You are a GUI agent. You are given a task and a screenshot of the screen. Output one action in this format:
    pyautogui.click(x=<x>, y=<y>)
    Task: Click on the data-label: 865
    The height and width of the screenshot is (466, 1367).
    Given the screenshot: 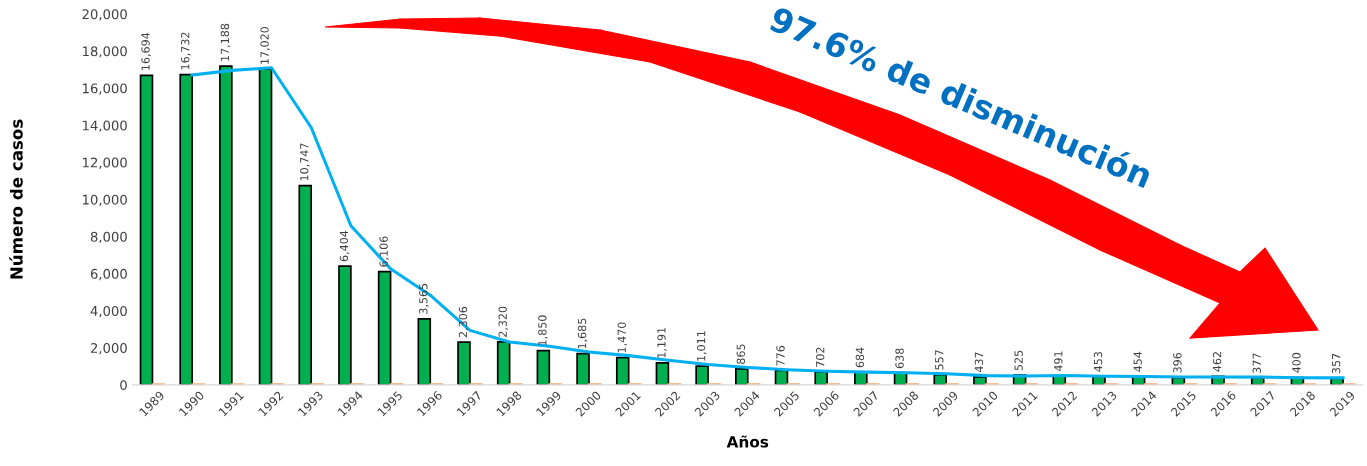 What is the action you would take?
    pyautogui.click(x=741, y=354)
    